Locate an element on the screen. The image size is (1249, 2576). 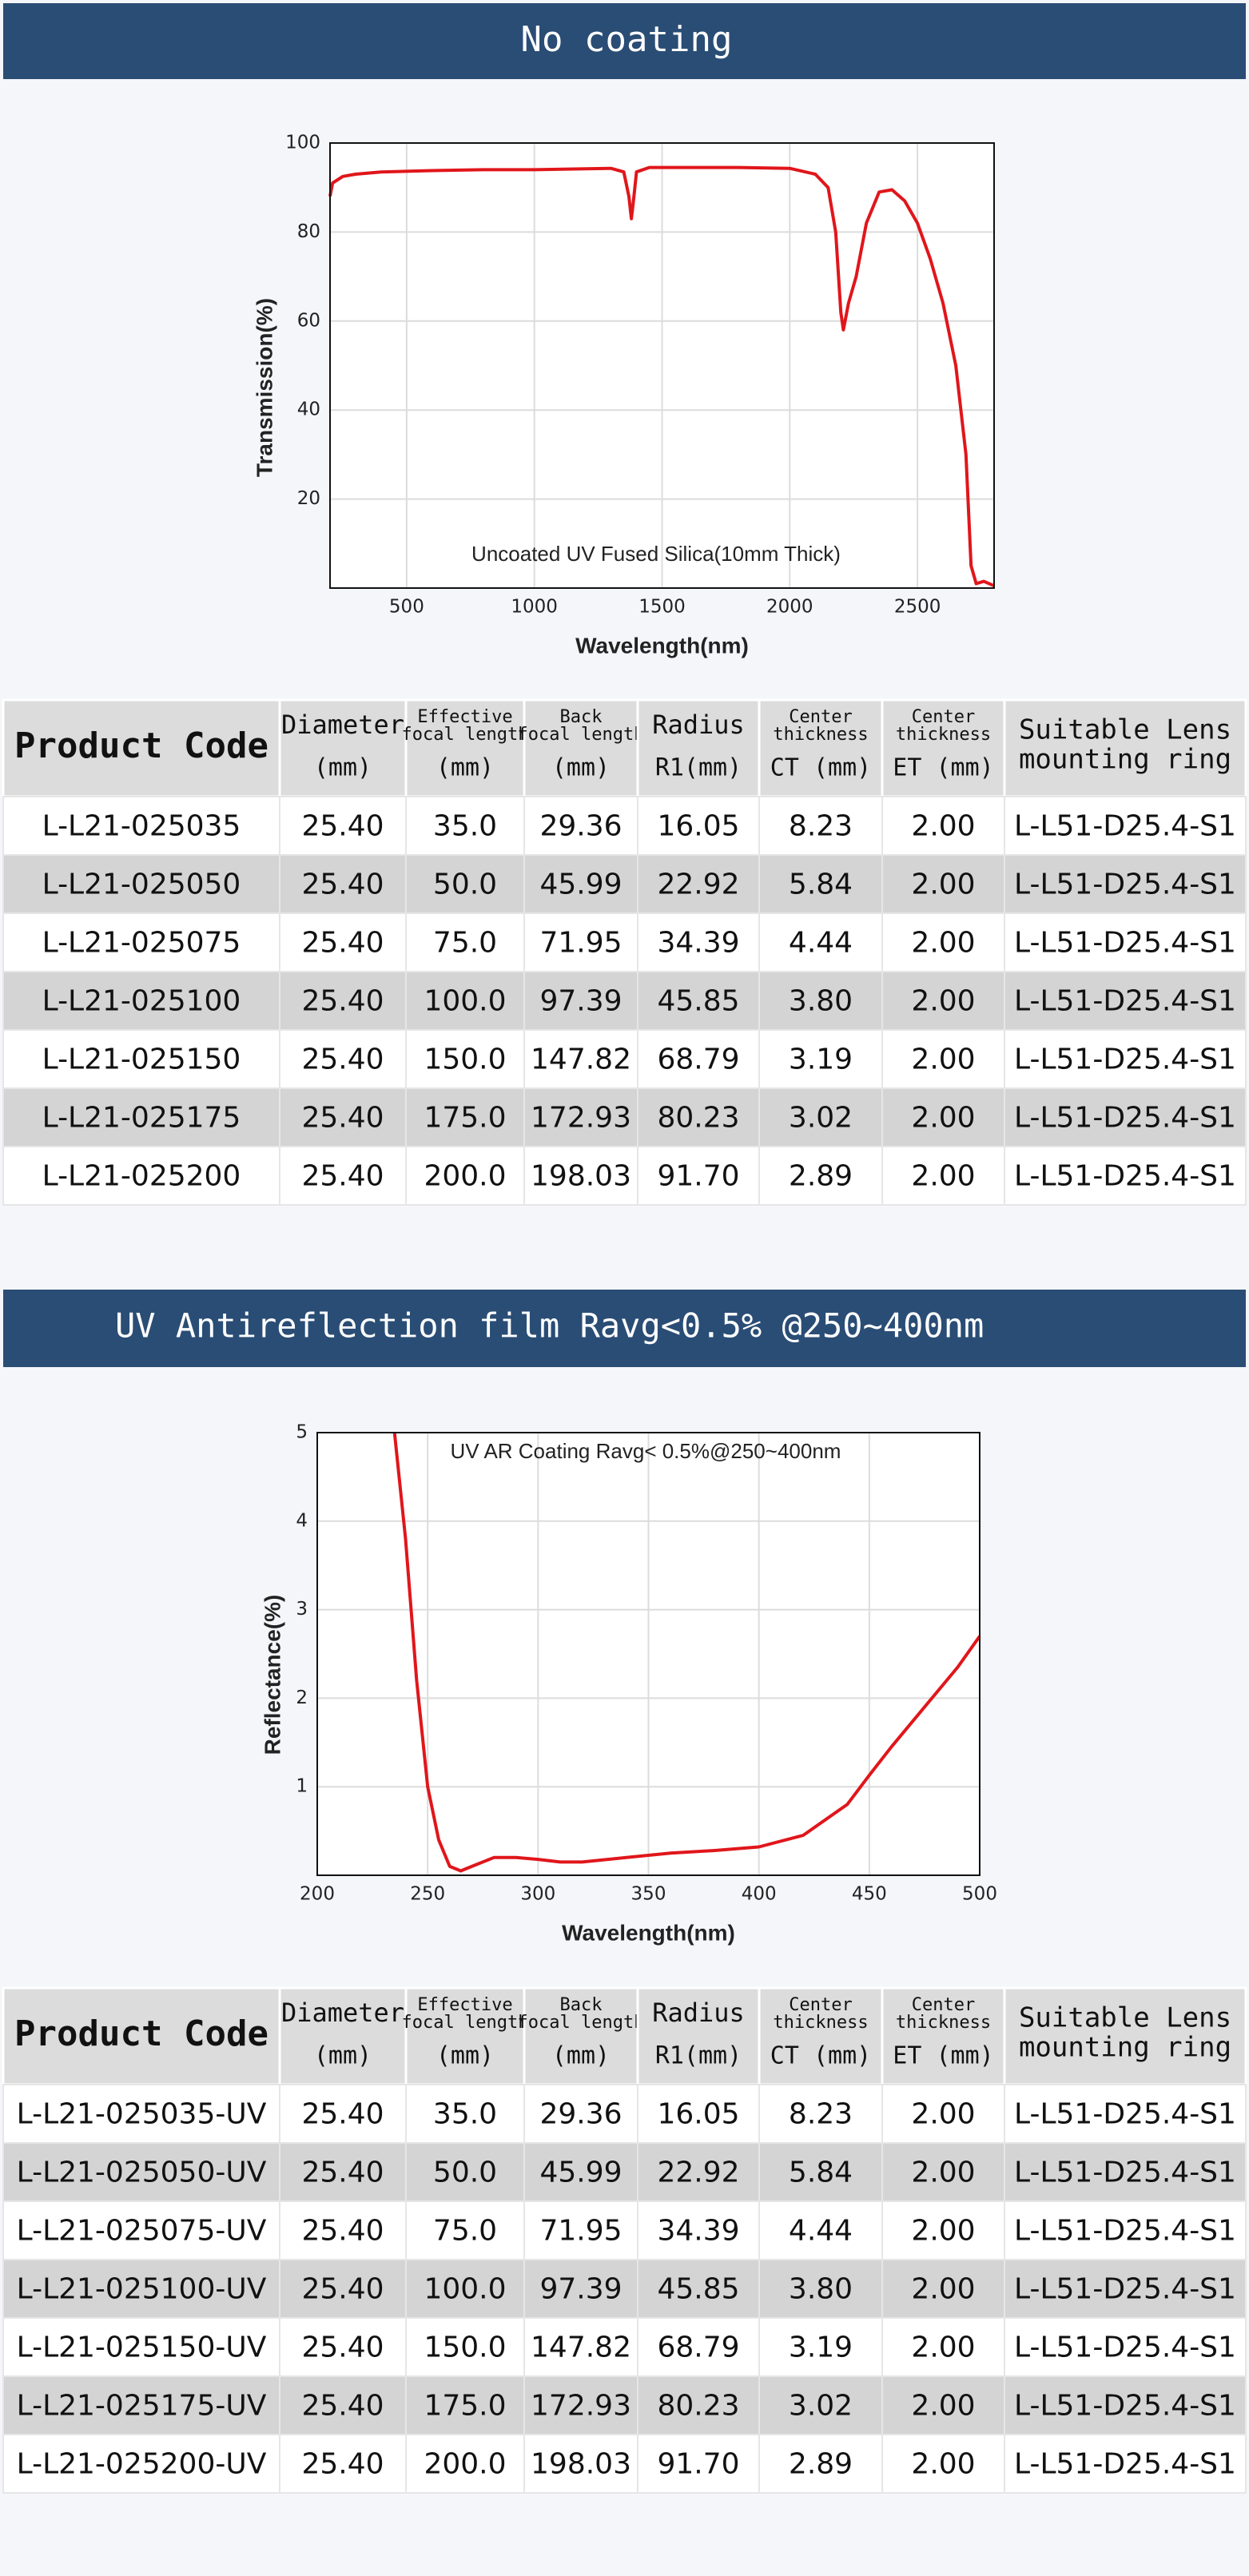
cell-text: L-L21-025035 is located at coordinates (141, 826).